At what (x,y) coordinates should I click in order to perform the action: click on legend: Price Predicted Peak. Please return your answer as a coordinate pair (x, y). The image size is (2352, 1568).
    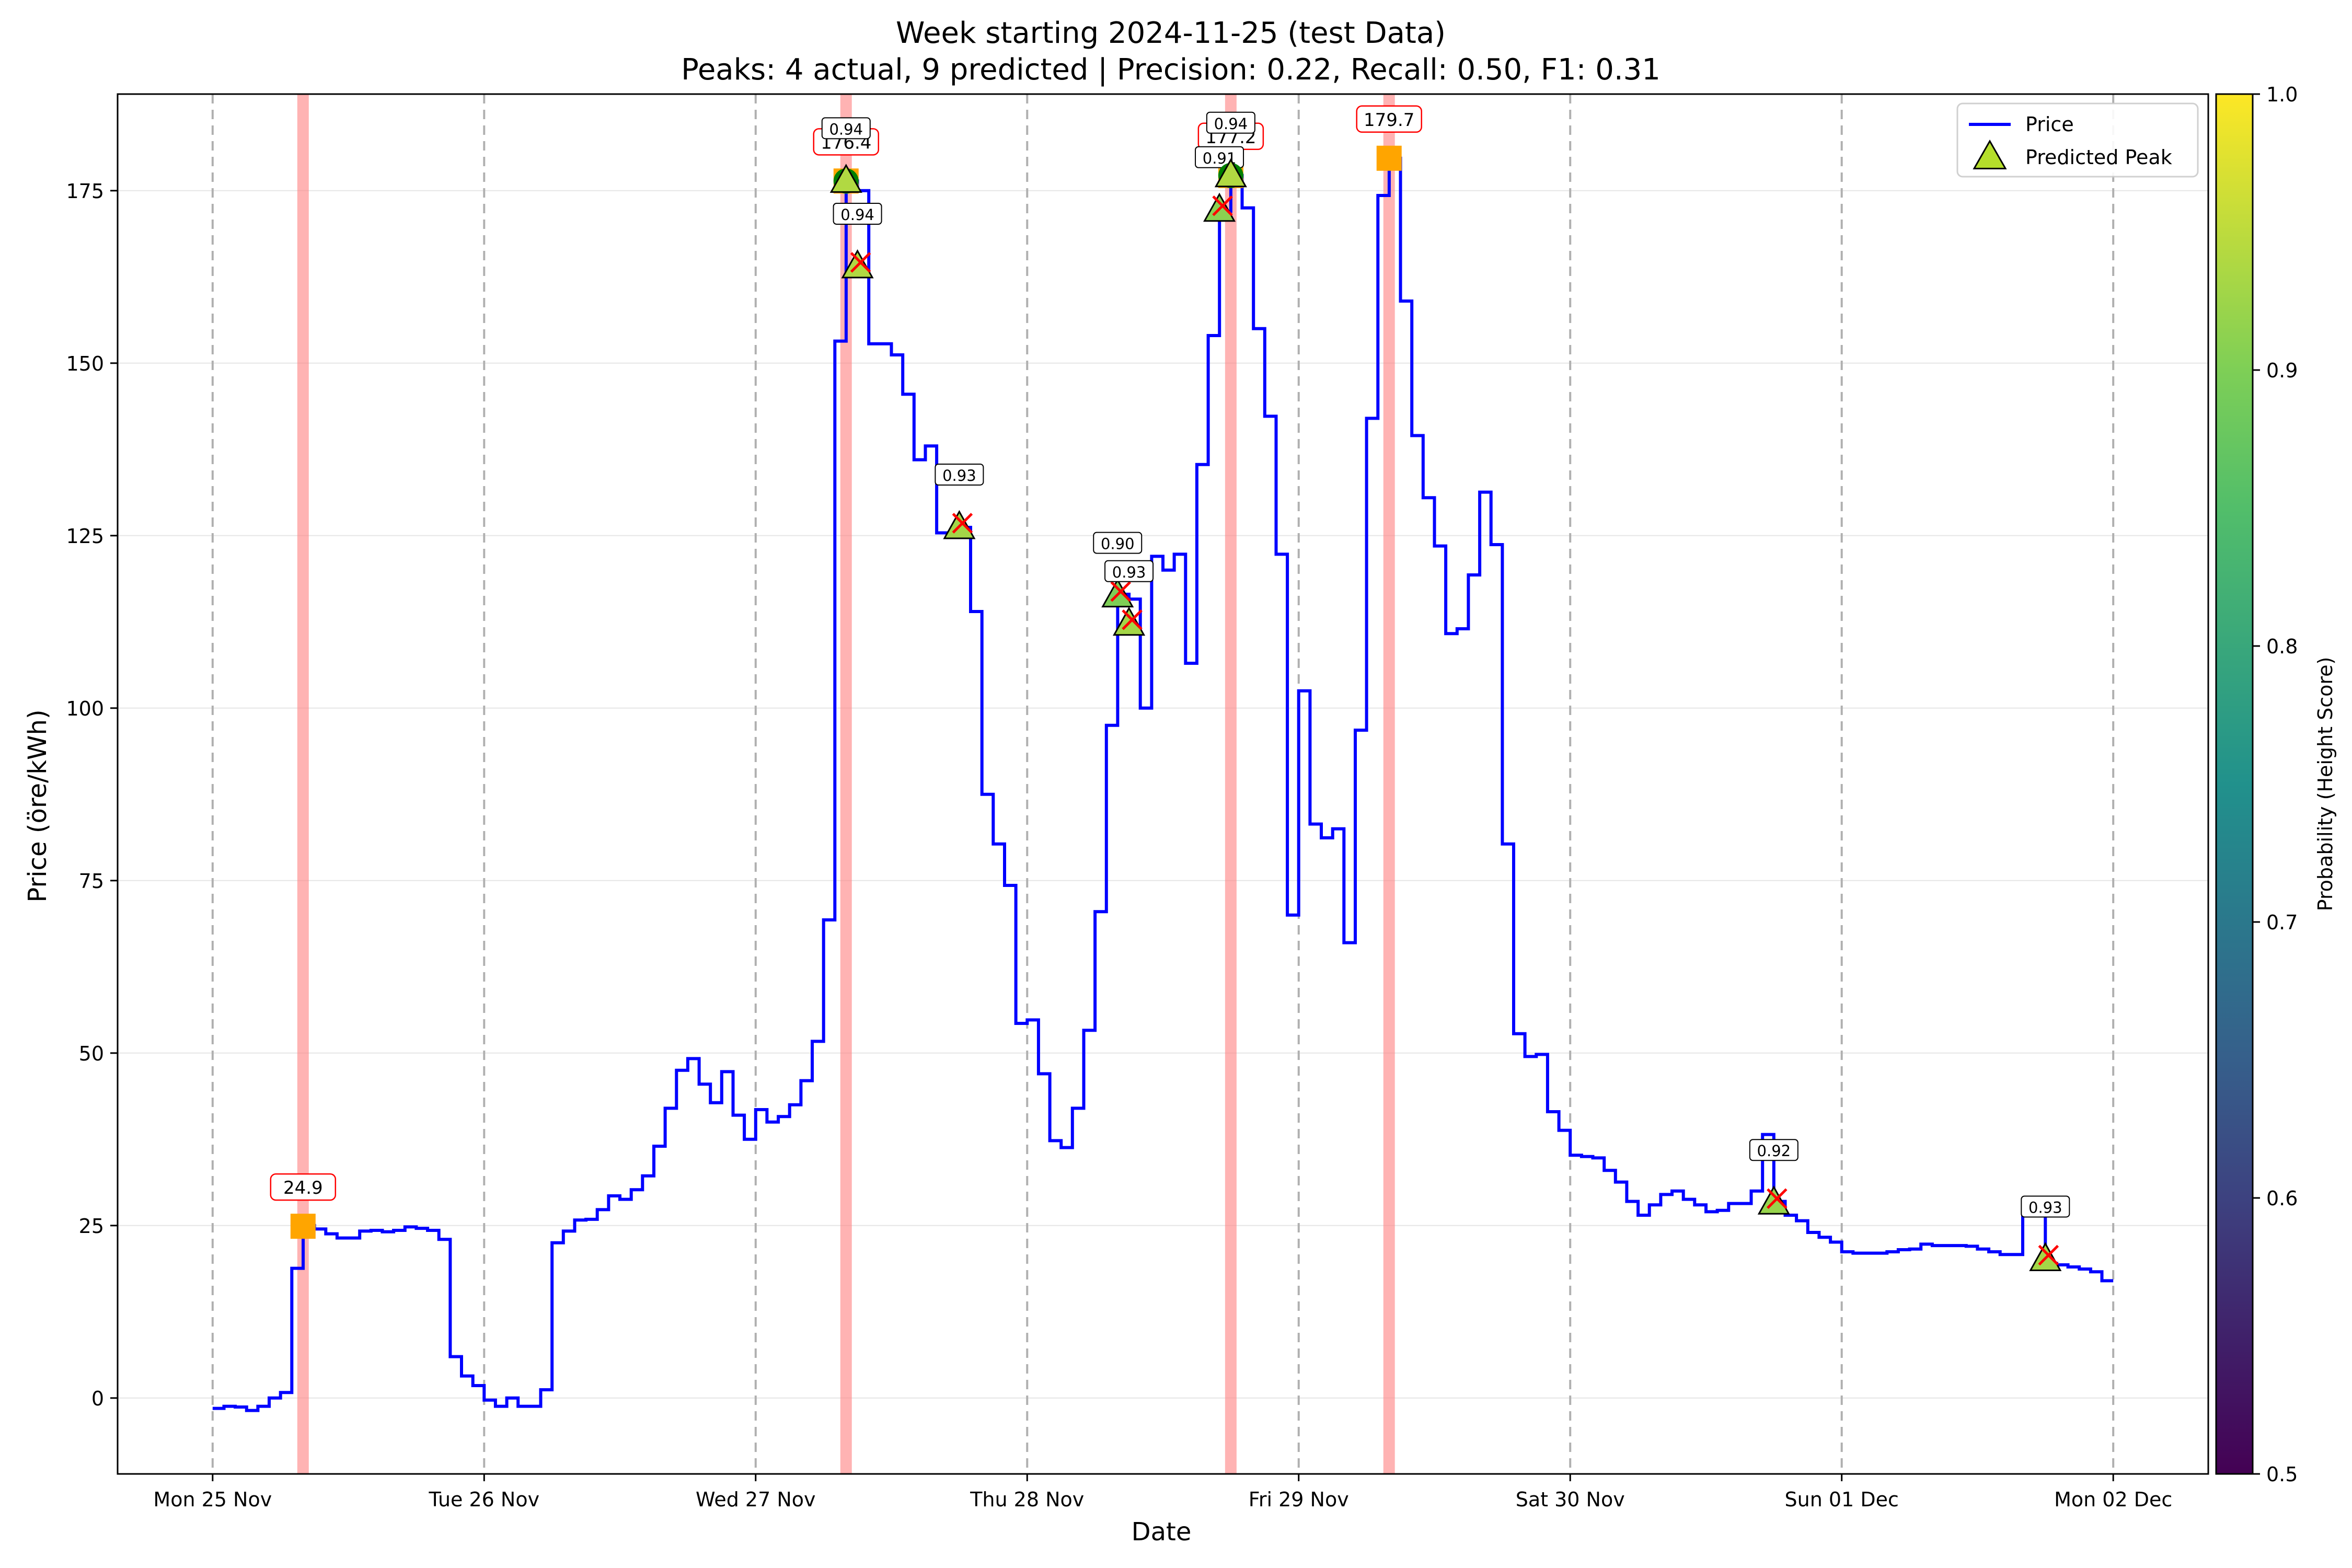
    Looking at the image, I should click on (2077, 140).